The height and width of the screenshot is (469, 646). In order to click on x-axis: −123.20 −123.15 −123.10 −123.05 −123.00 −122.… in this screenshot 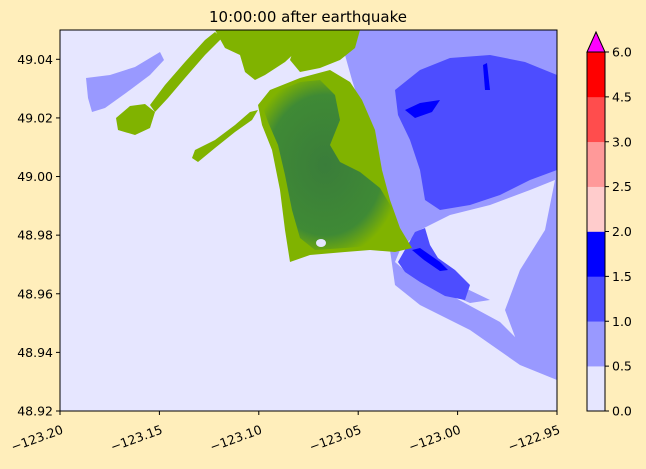, I will do `click(285, 432)`.